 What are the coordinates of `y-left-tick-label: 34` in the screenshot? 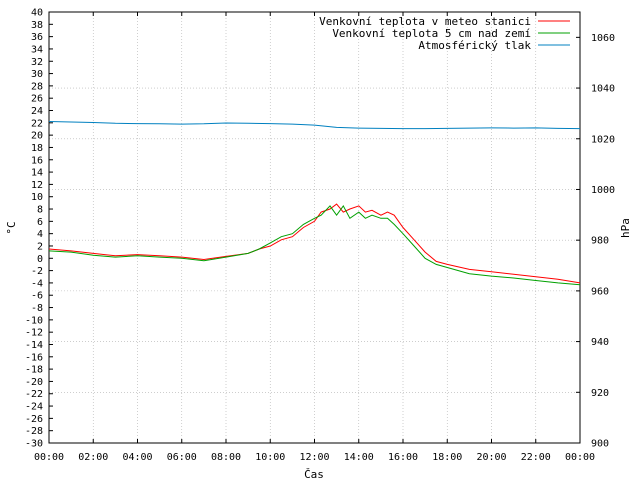 It's located at (37, 49).